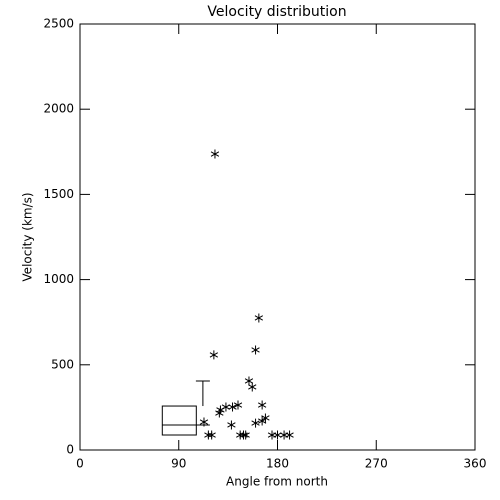 This screenshot has width=500, height=500. What do you see at coordinates (58, 24) in the screenshot?
I see `y-tick-label: 2500` at bounding box center [58, 24].